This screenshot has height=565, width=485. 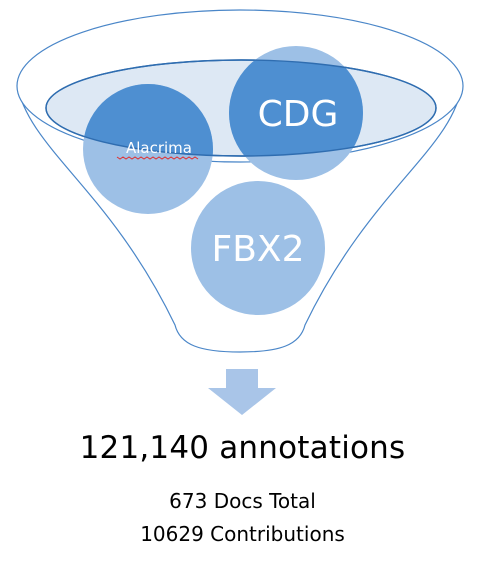 What do you see at coordinates (242, 501) in the screenshot?
I see `docs-total: 673 Docs Total` at bounding box center [242, 501].